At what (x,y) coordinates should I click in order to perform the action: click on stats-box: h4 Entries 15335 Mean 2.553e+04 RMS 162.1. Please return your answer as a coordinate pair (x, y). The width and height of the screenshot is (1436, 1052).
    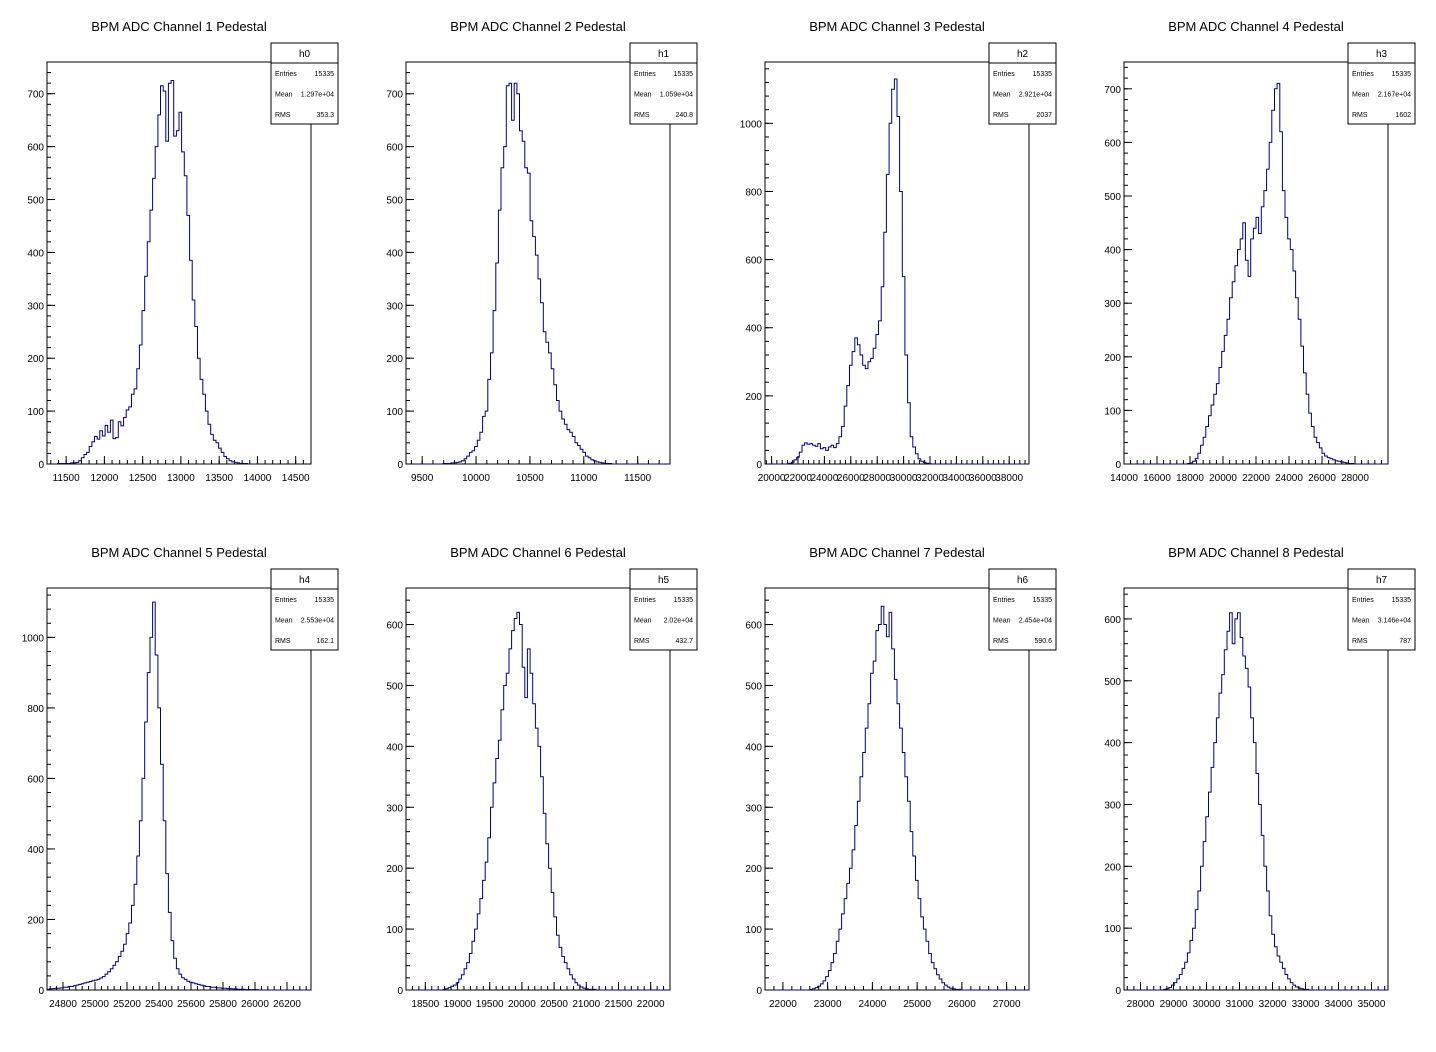
    Looking at the image, I should click on (304, 609).